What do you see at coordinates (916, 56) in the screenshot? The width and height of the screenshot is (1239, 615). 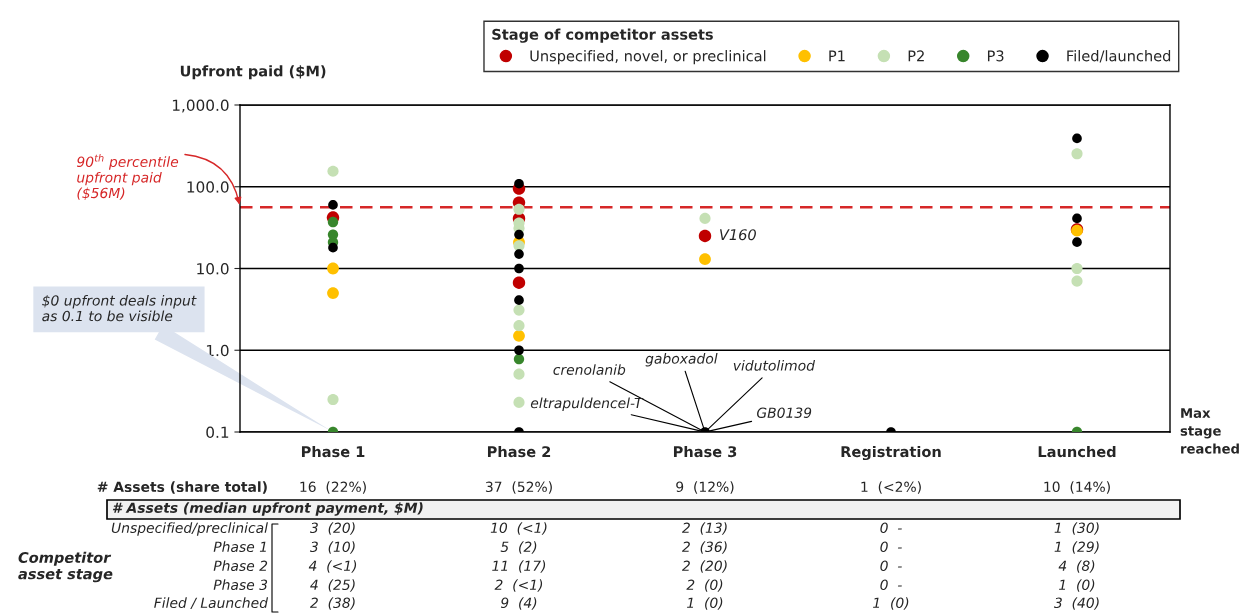 I see `legend-label: P2` at bounding box center [916, 56].